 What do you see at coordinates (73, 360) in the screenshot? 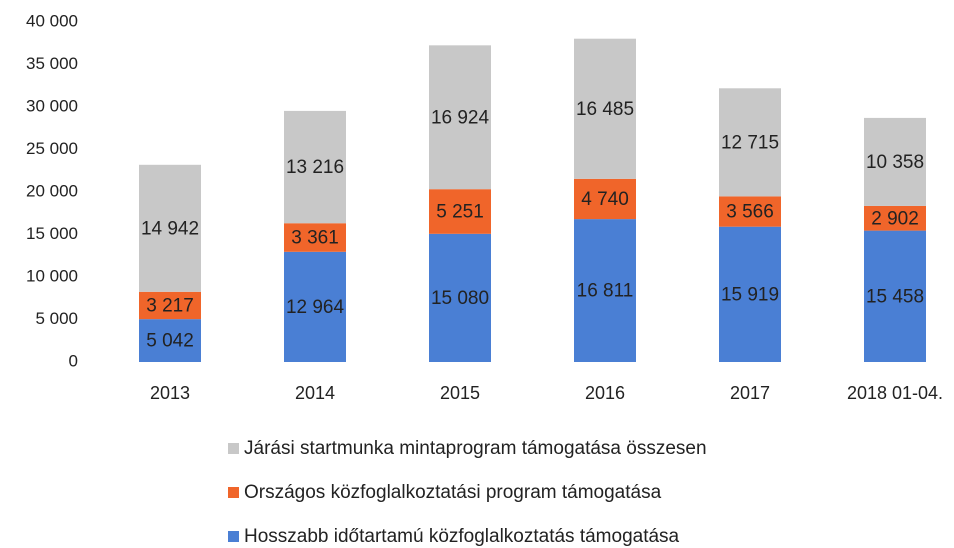
I see `y-tick-label: 0` at bounding box center [73, 360].